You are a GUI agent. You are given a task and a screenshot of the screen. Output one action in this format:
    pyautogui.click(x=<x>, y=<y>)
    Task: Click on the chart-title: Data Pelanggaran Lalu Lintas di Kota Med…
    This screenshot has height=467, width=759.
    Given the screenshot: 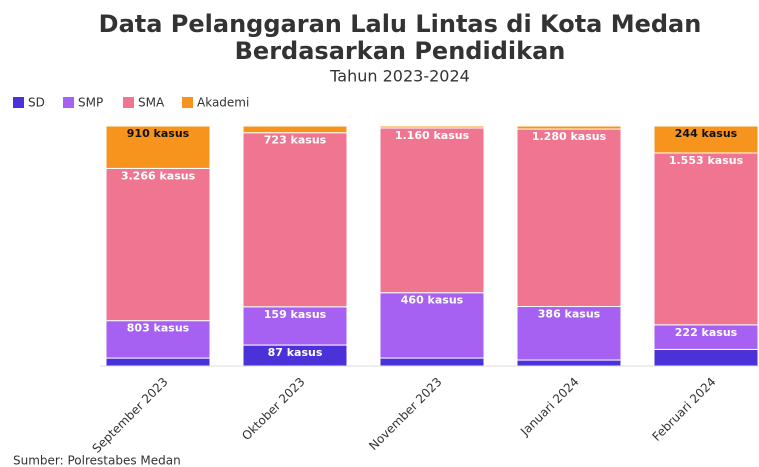 What is the action you would take?
    pyautogui.click(x=400, y=24)
    